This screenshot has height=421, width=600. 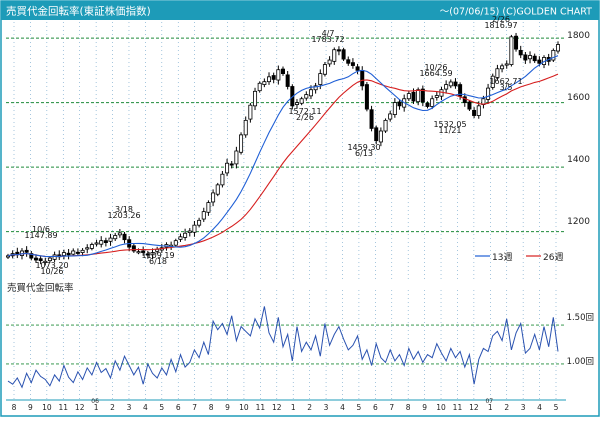 What do you see at coordinates (51, 271) in the screenshot?
I see `annotation-label: 10/26` at bounding box center [51, 271].